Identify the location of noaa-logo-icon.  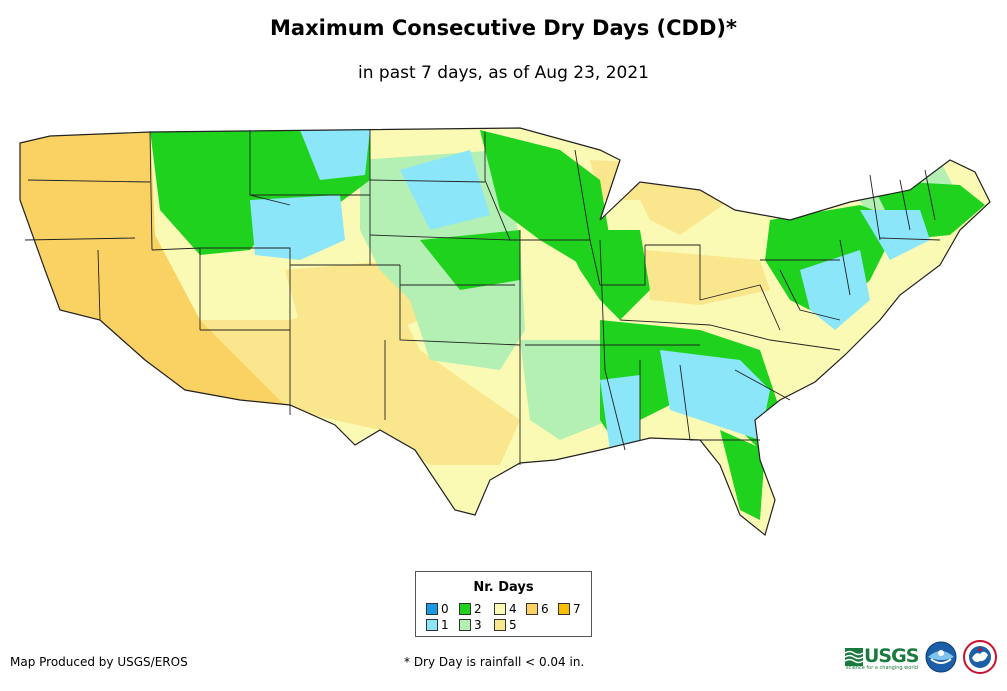
(941, 657).